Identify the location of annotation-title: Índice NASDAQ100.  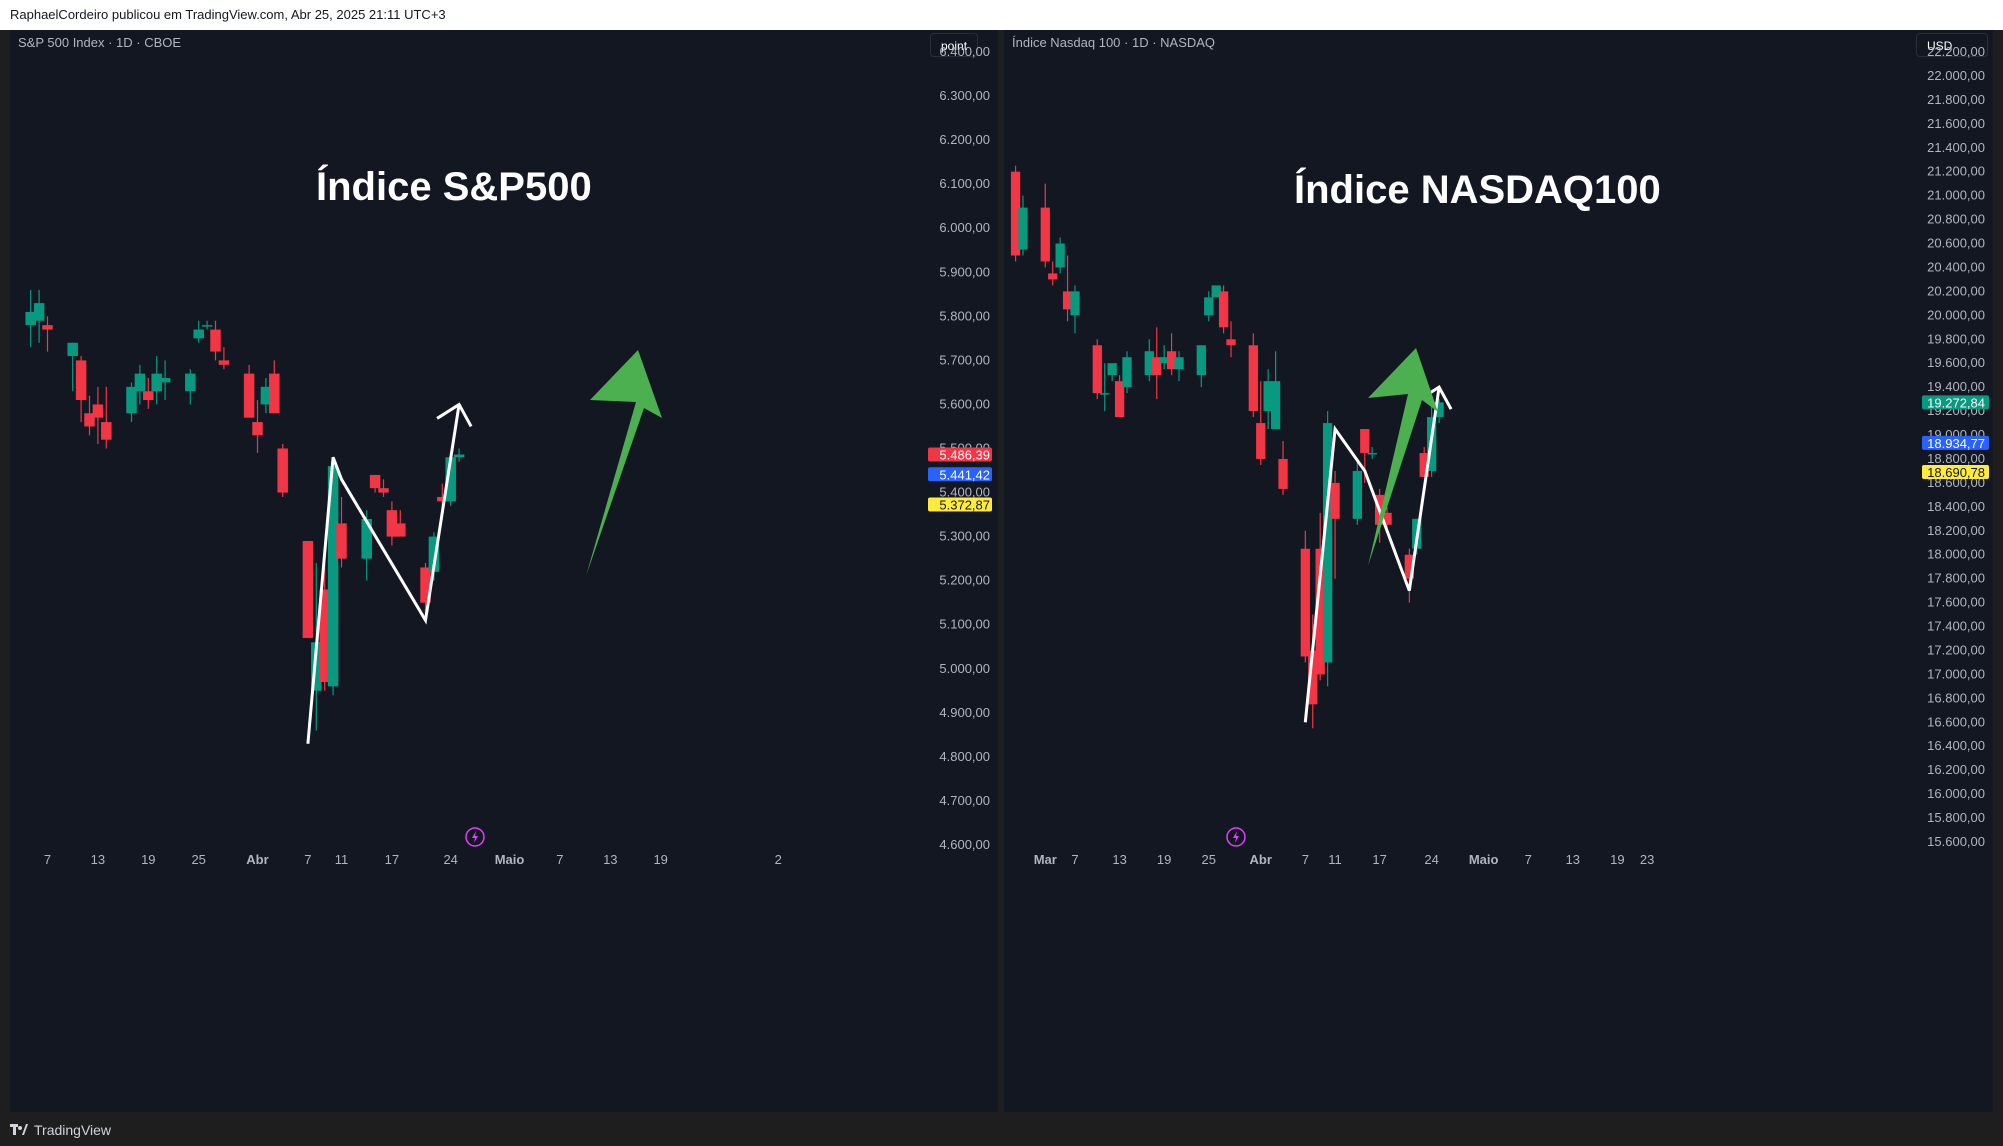
(1477, 189).